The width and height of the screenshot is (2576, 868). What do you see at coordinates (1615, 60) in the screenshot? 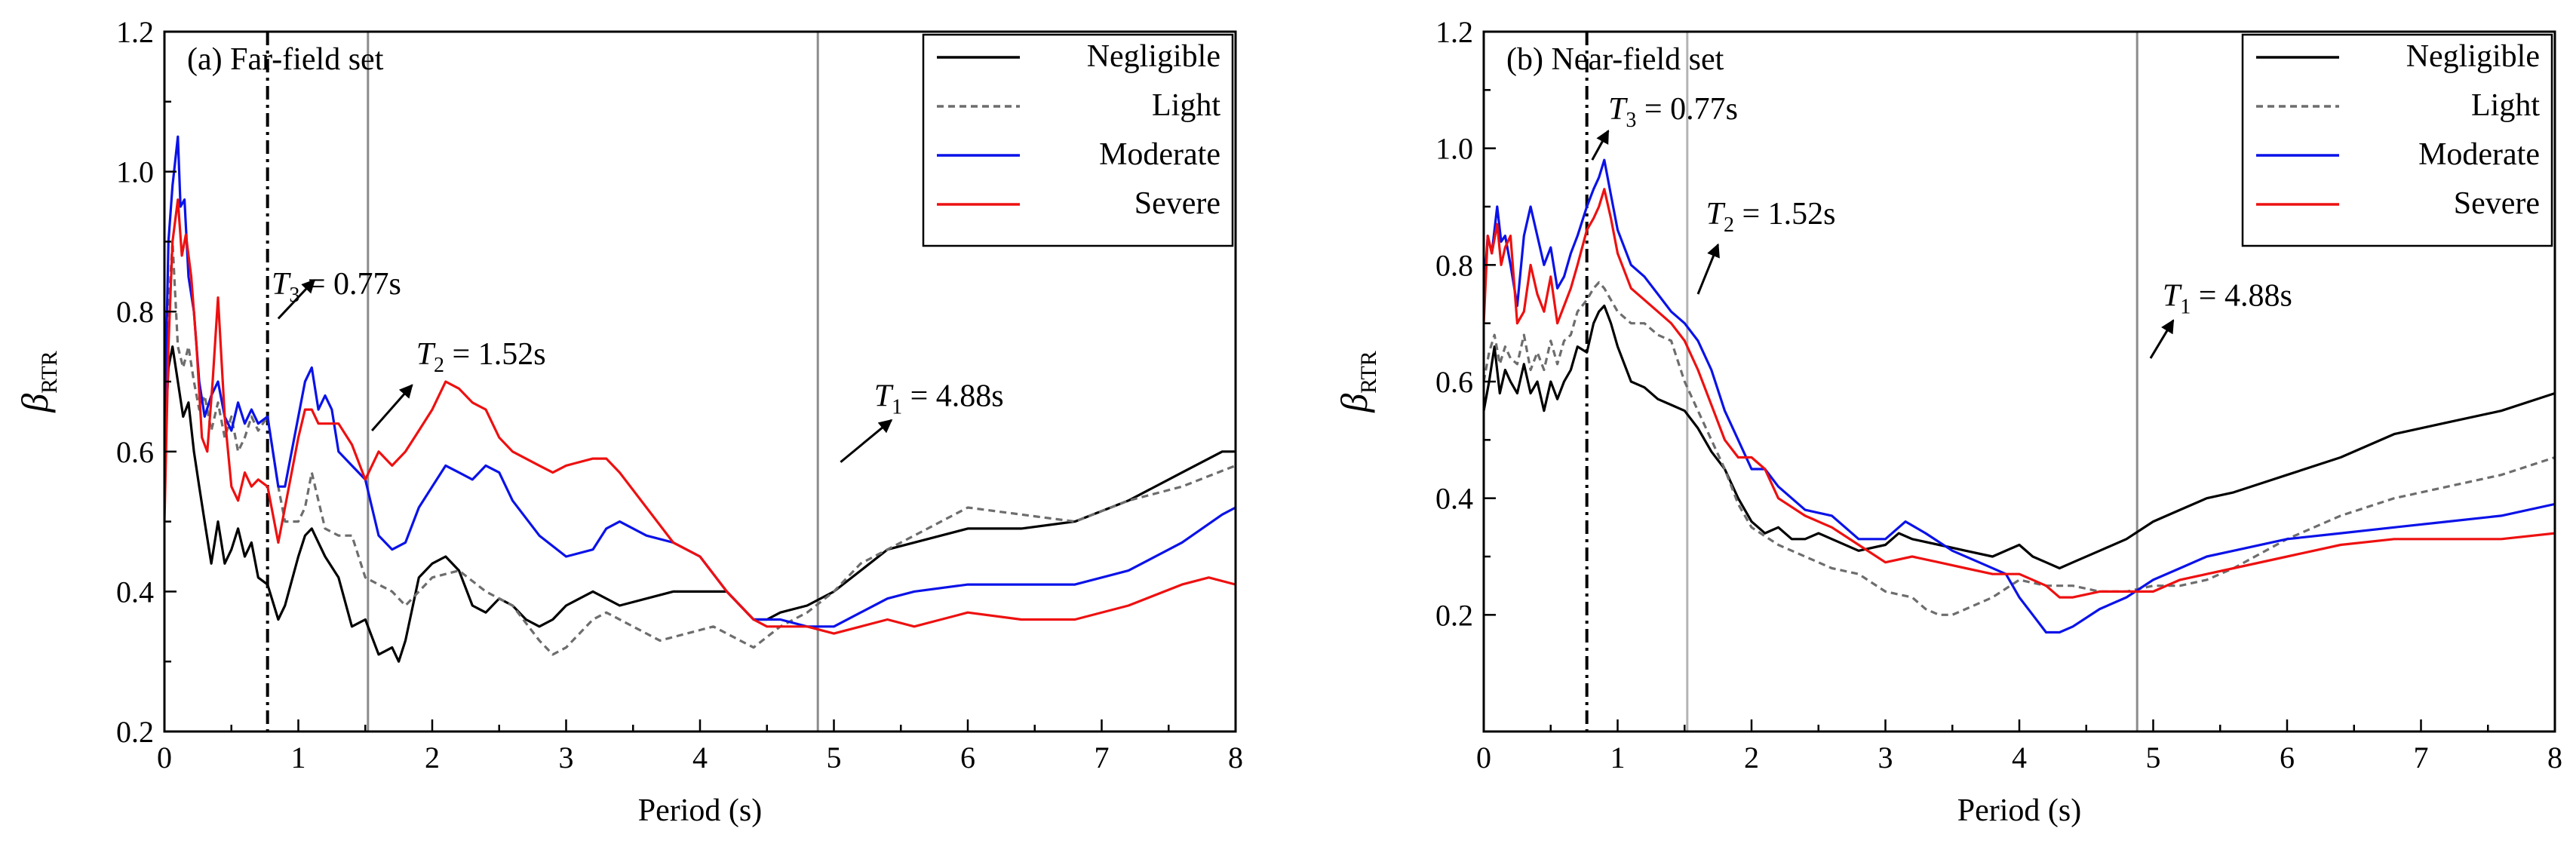
I see `panel-label: (b) Near-field set` at bounding box center [1615, 60].